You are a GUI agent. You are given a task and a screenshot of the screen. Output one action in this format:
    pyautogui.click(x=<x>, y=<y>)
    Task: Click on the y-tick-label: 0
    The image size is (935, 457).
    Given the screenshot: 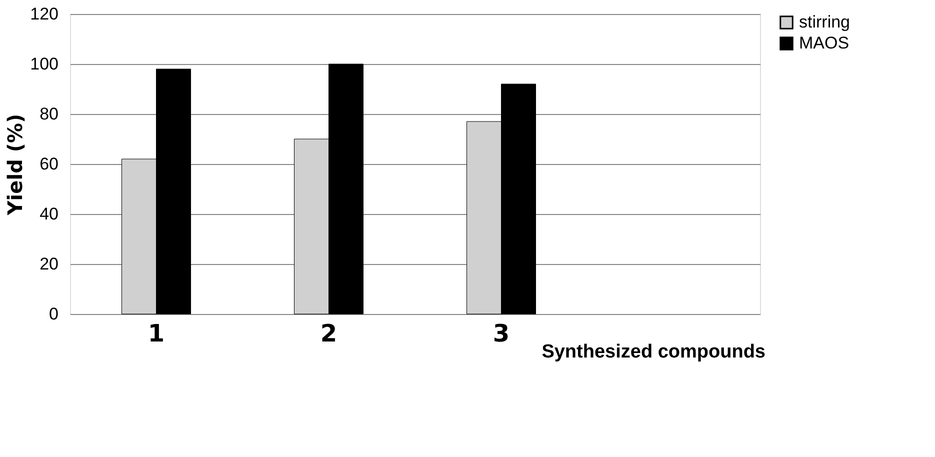 What is the action you would take?
    pyautogui.click(x=53, y=314)
    